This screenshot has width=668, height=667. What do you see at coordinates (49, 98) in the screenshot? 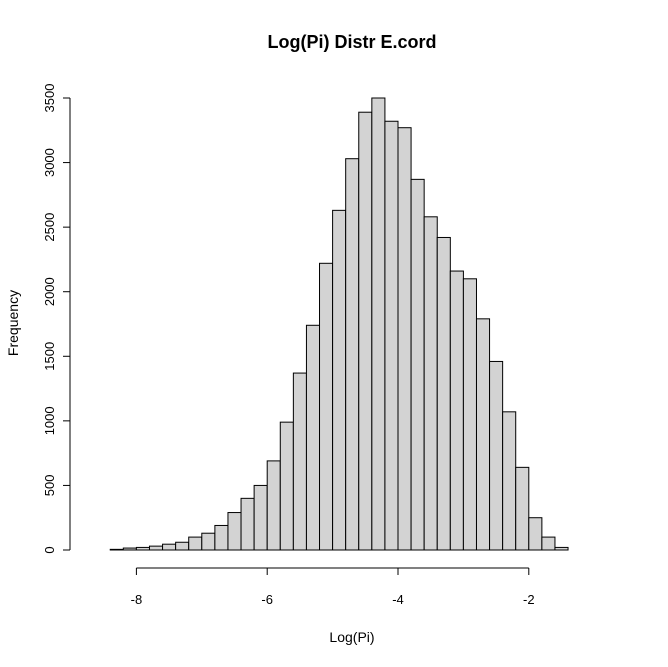
I see `y-tick-label: 3500` at bounding box center [49, 98].